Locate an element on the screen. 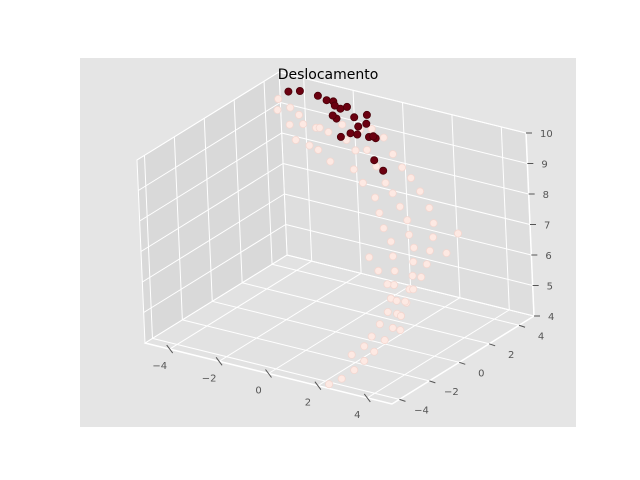  x-tick-label: −4 is located at coordinates (159, 366).